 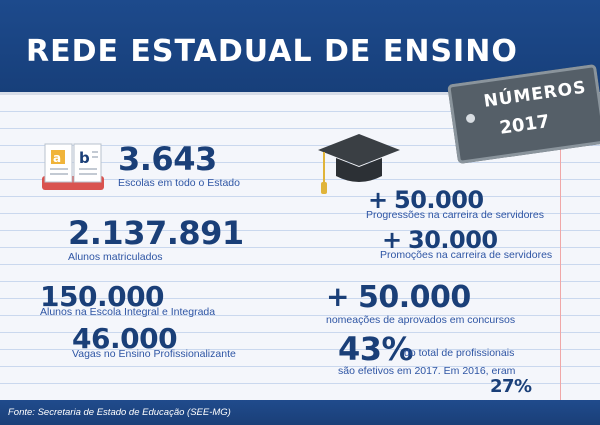 What do you see at coordinates (115, 257) in the screenshot?
I see `stat-students-label: Alunos matriculados` at bounding box center [115, 257].